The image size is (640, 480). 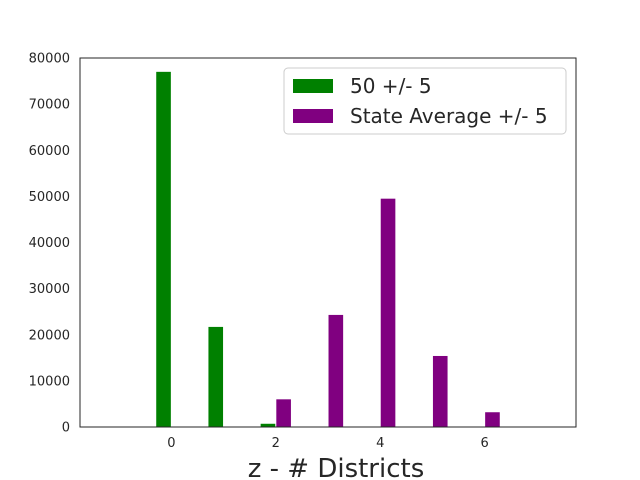 I want to click on bar-series1-z1, so click(x=216, y=376).